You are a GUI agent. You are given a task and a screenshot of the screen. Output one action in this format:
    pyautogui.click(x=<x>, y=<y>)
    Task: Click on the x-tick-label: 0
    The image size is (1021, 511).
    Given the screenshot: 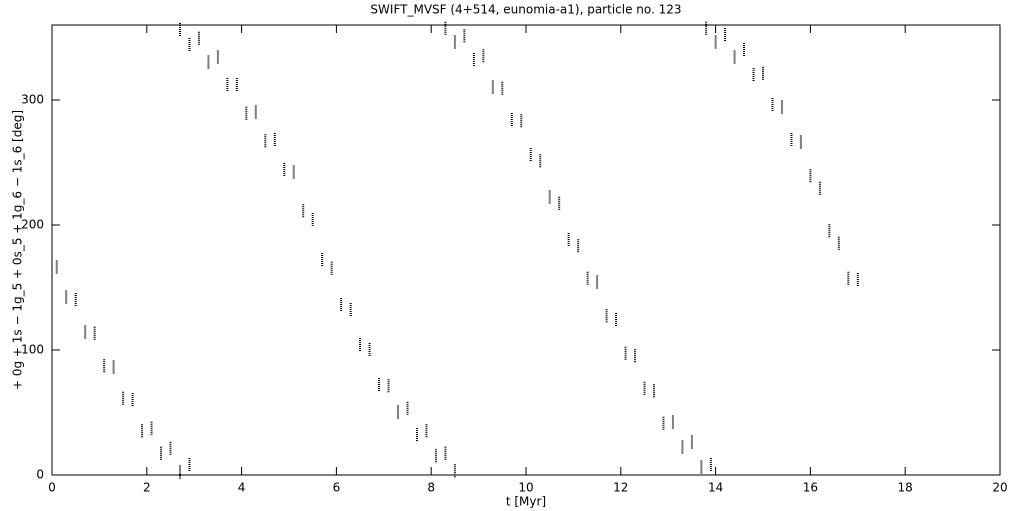 What is the action you would take?
    pyautogui.click(x=52, y=488)
    